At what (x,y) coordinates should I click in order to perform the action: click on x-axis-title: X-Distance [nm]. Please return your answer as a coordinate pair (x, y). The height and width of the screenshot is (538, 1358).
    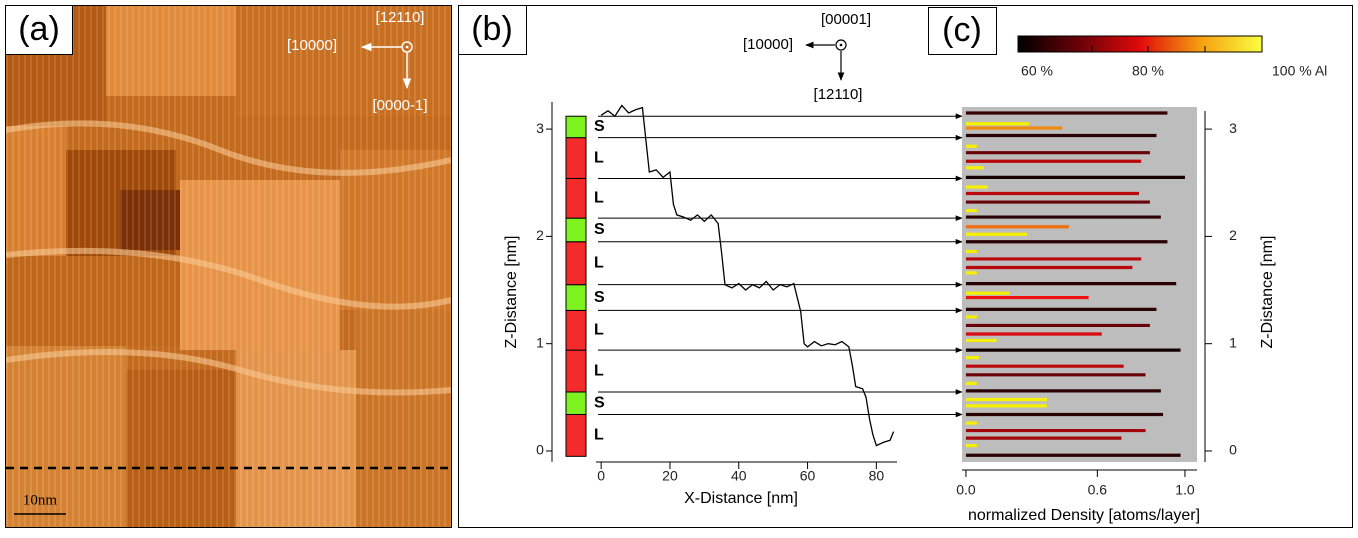
    Looking at the image, I should click on (741, 498).